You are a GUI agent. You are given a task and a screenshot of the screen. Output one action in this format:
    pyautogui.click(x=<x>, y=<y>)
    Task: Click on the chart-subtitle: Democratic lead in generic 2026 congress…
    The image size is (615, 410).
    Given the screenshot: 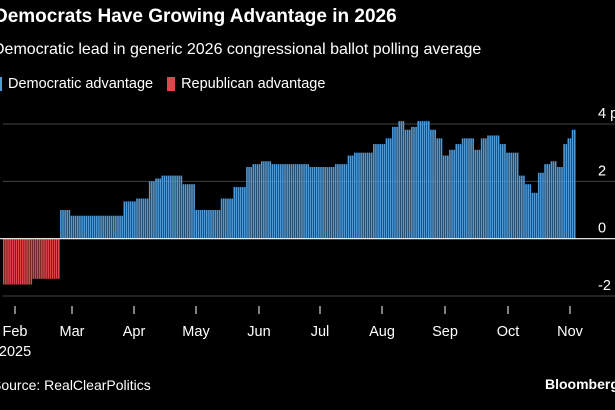 What is the action you would take?
    pyautogui.click(x=241, y=49)
    